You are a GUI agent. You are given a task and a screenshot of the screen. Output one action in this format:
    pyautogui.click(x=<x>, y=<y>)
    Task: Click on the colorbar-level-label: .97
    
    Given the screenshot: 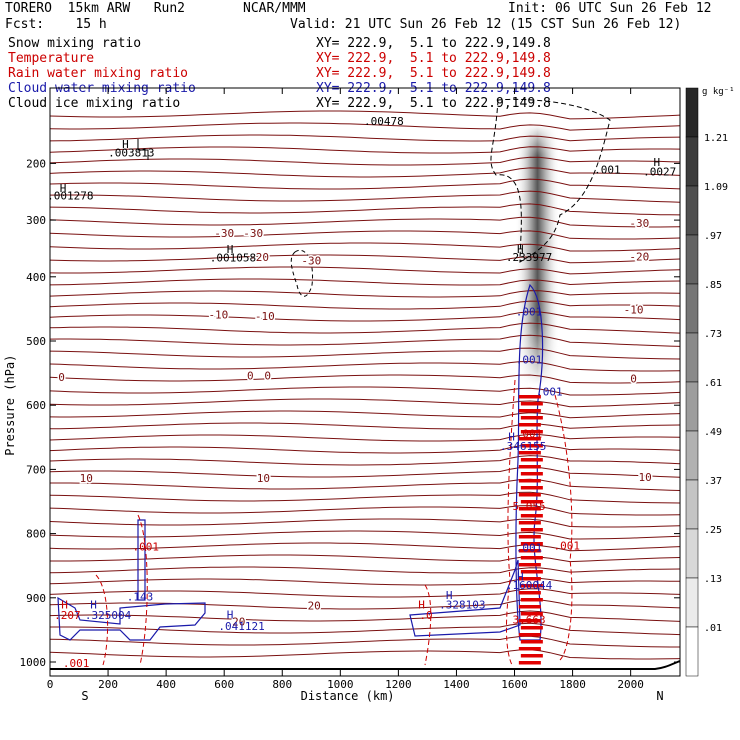 What is the action you would take?
    pyautogui.click(x=713, y=236)
    